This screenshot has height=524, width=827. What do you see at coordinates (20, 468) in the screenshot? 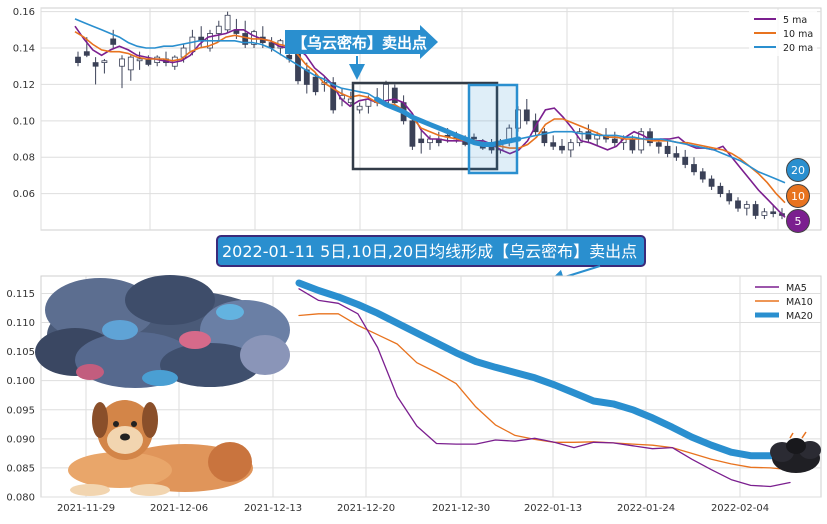
I see `bottom-y-tick-label: 0.085` at bounding box center [20, 468].